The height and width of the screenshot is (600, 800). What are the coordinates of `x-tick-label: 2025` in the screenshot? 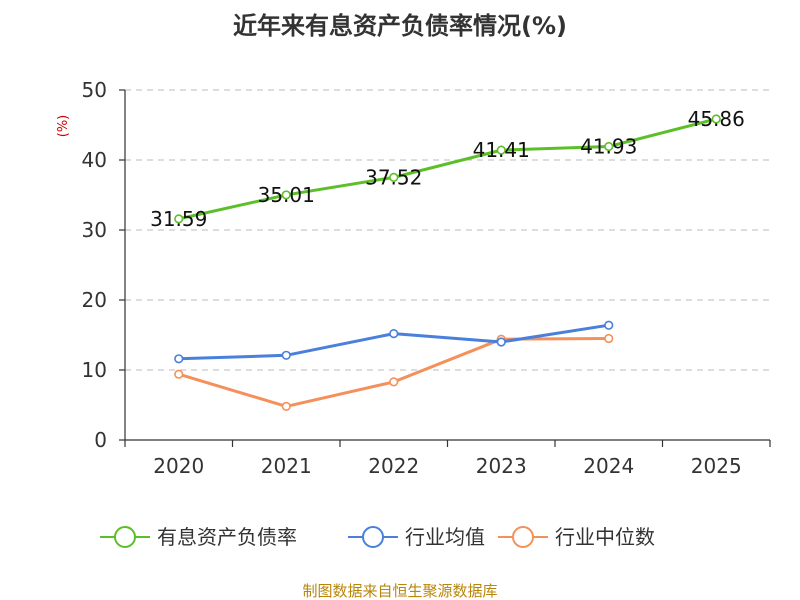 It's located at (716, 466).